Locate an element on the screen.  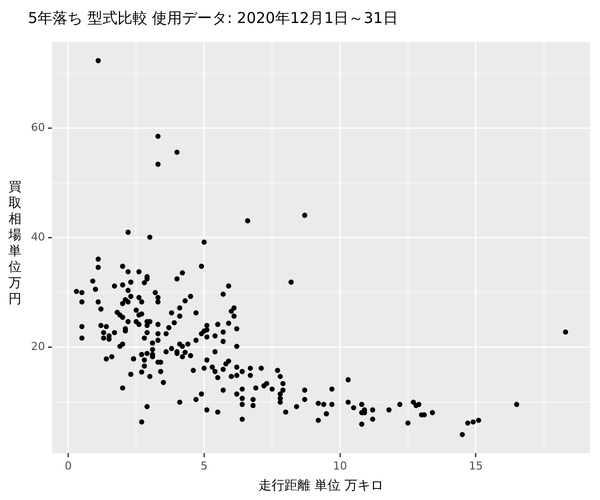
x-tick-label: 15 is located at coordinates (475, 466).